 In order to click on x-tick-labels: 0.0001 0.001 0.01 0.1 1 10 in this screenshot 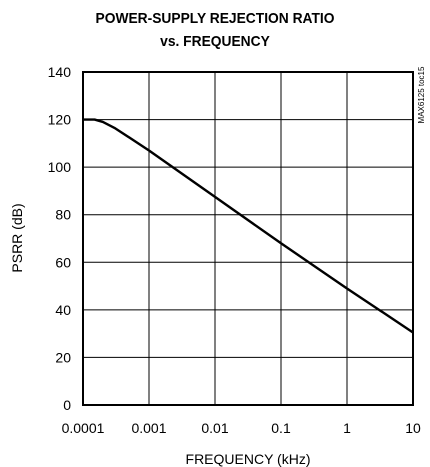, I will do `click(241, 428)`.